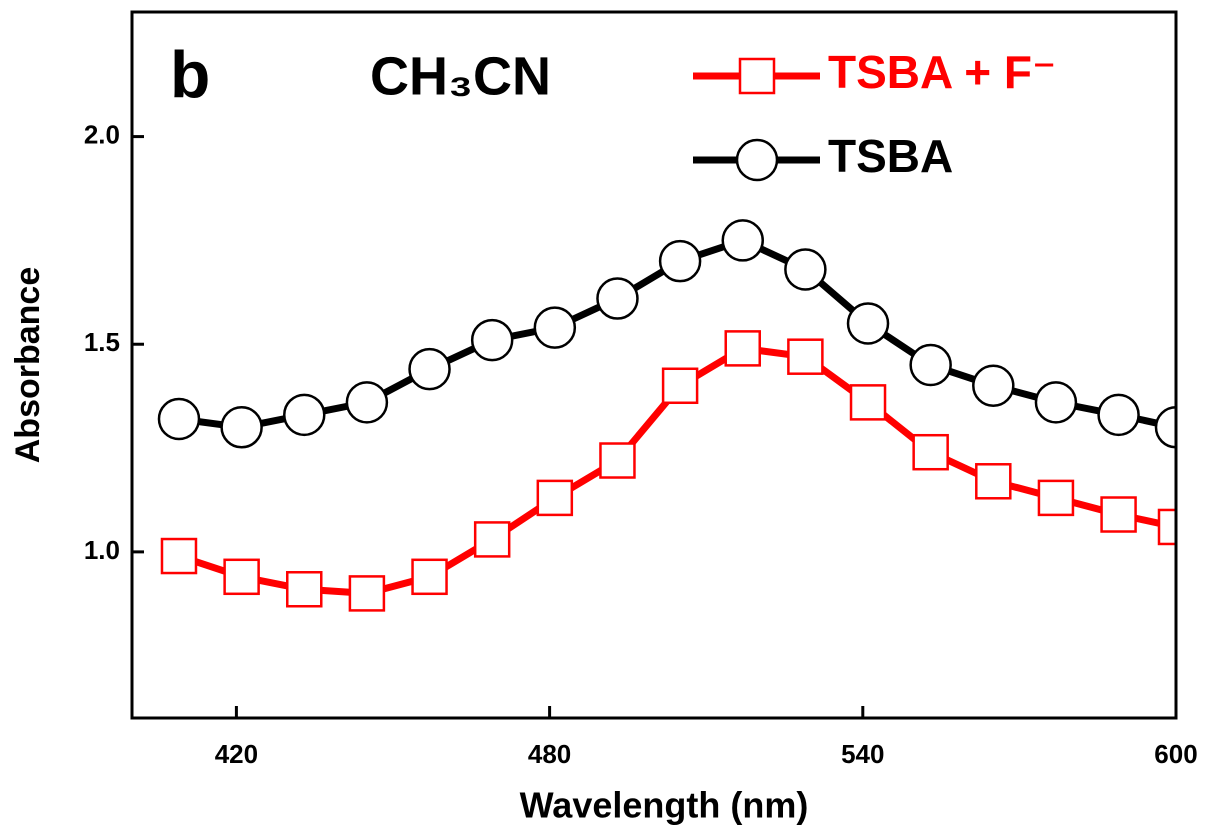 The width and height of the screenshot is (1216, 836). What do you see at coordinates (102, 550) in the screenshot?
I see `y-tick-label: 1.0` at bounding box center [102, 550].